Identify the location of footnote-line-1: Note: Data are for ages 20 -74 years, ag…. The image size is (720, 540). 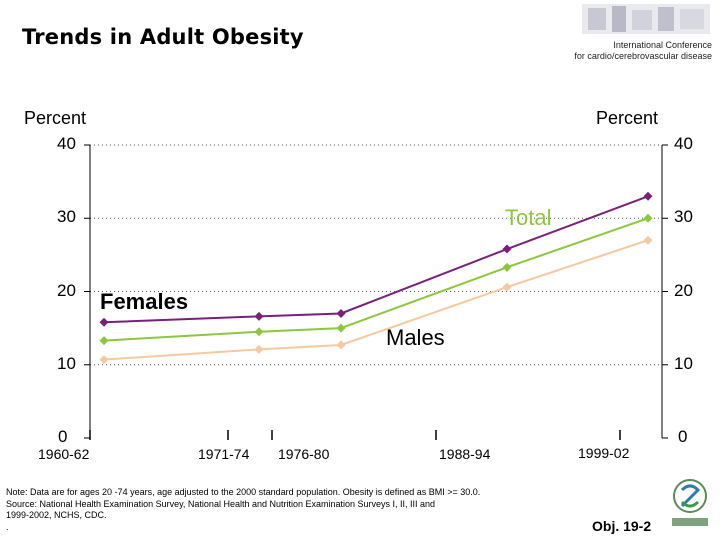
(243, 492).